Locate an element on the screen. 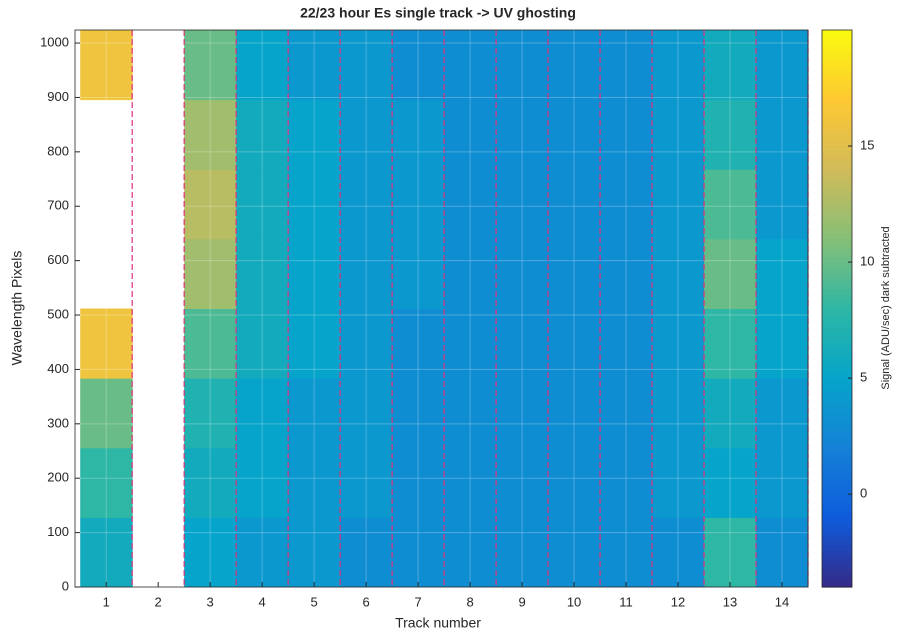  y-axis-label: Wavelength Pixels is located at coordinates (17, 308).